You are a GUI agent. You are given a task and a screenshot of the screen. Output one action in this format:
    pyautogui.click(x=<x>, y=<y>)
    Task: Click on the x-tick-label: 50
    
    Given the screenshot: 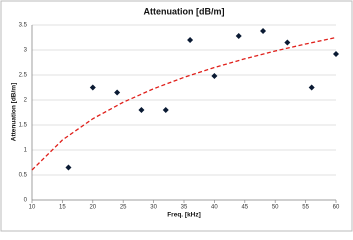 What is the action you would take?
    pyautogui.click(x=275, y=208)
    